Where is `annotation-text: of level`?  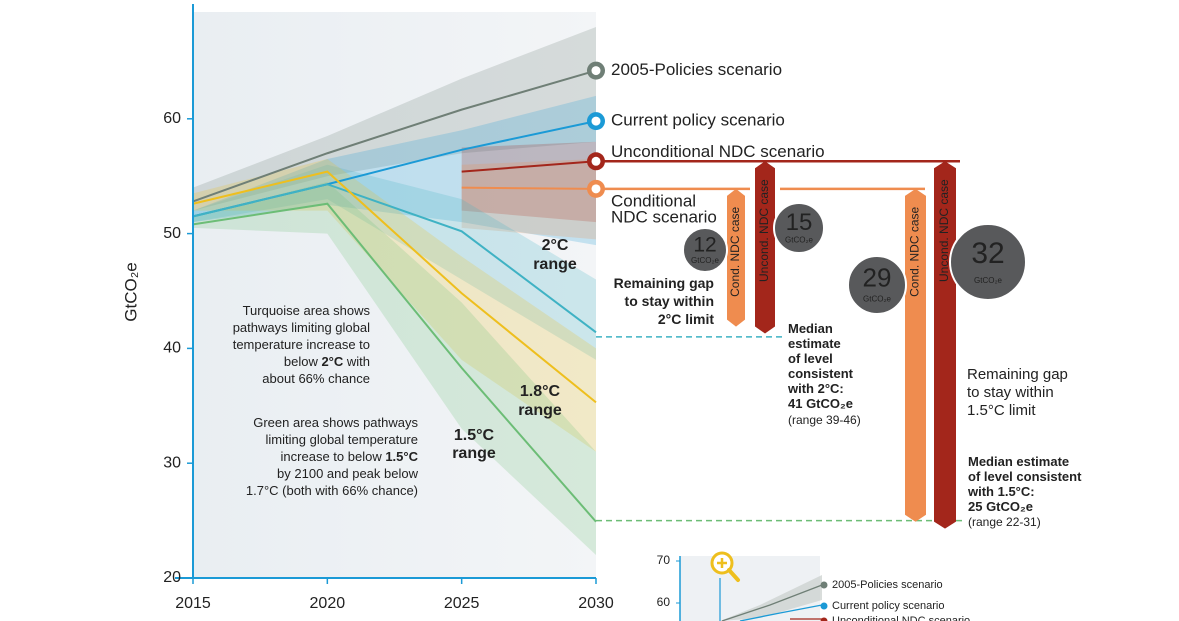 annotation-text: of level is located at coordinates (810, 358).